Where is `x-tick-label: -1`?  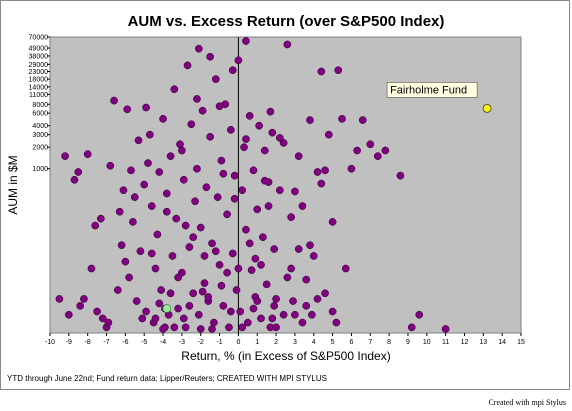 x-tick-label: -1 is located at coordinates (219, 342).